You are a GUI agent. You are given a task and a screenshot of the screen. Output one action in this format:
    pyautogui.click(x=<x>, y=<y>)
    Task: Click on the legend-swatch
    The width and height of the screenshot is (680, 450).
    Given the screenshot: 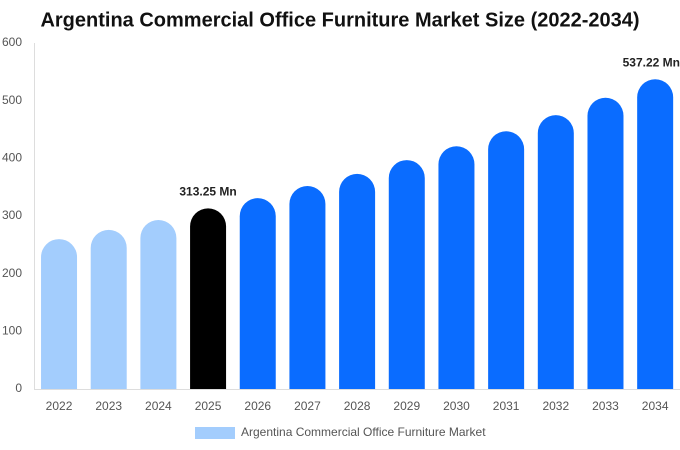 What is the action you would take?
    pyautogui.click(x=215, y=433)
    